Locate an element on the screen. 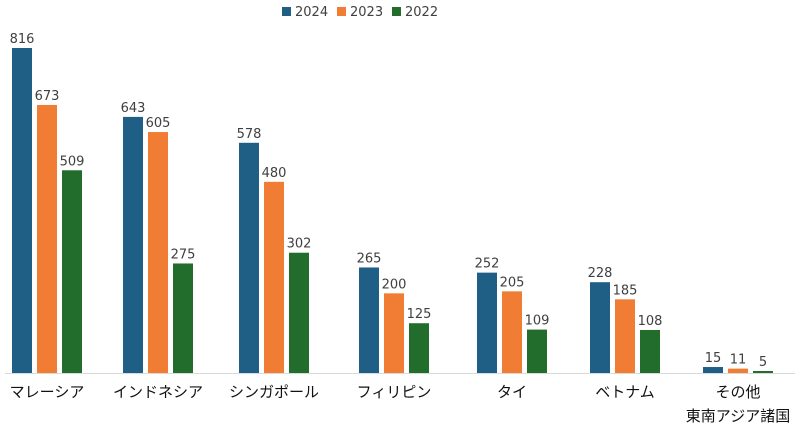 This screenshot has height=432, width=800. value-label-2024-3: 265 is located at coordinates (369, 258).